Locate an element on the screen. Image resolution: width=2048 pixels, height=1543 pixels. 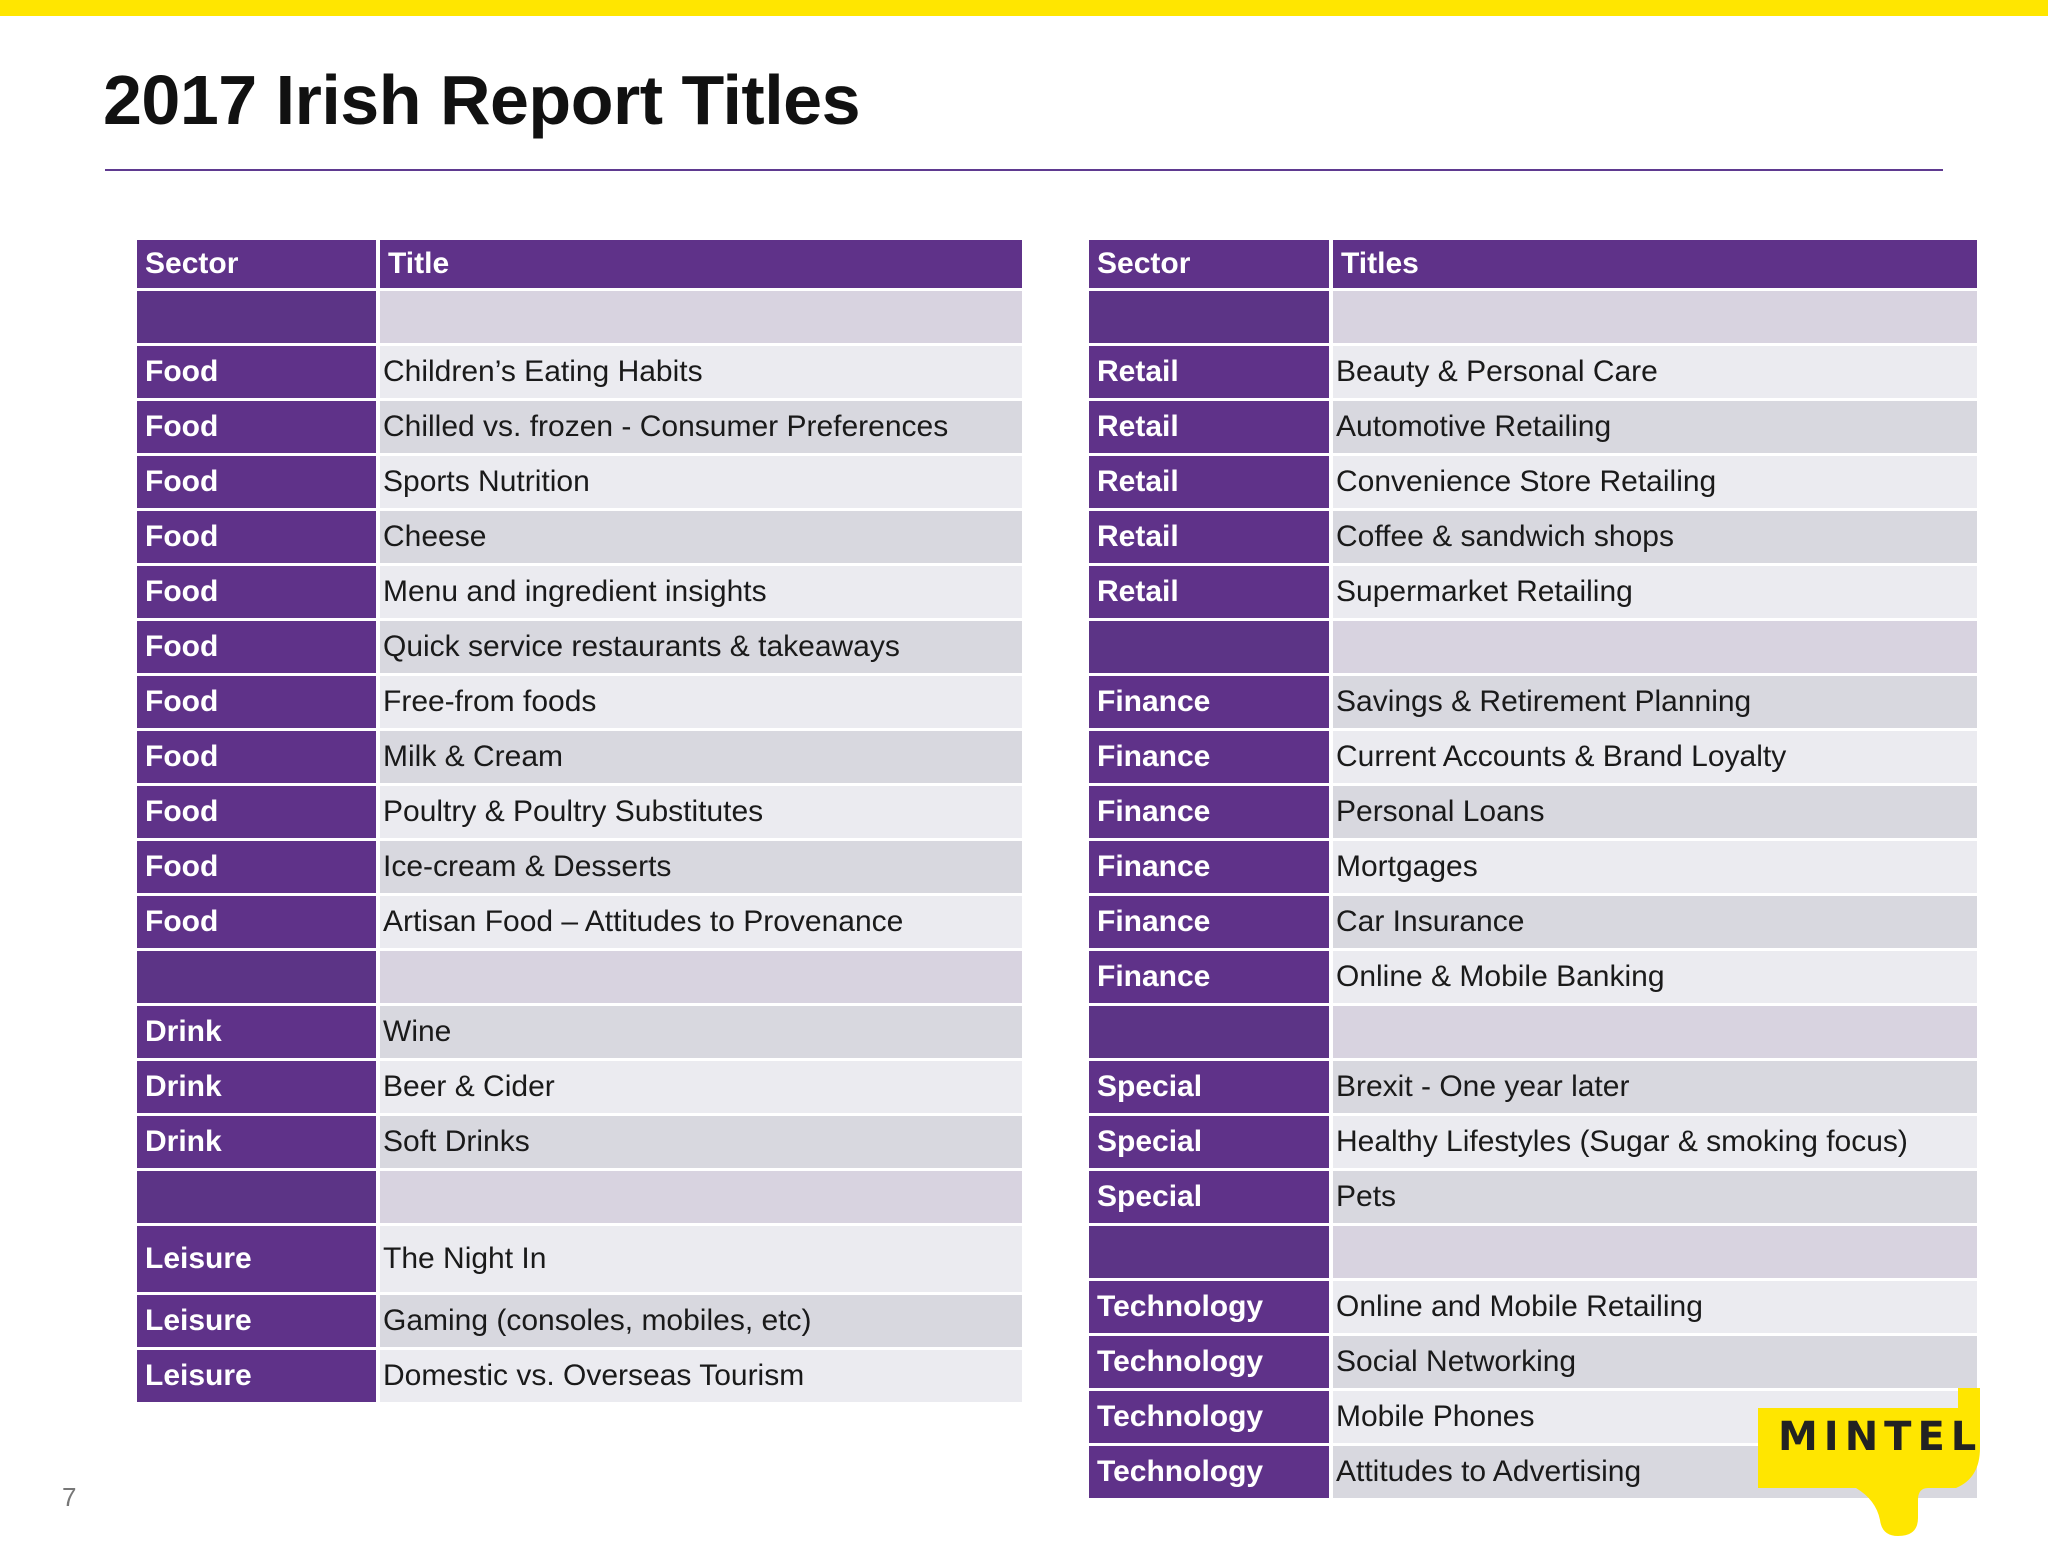
report-title-cell: Online and Mobile Retailing is located at coordinates (1655, 1307).